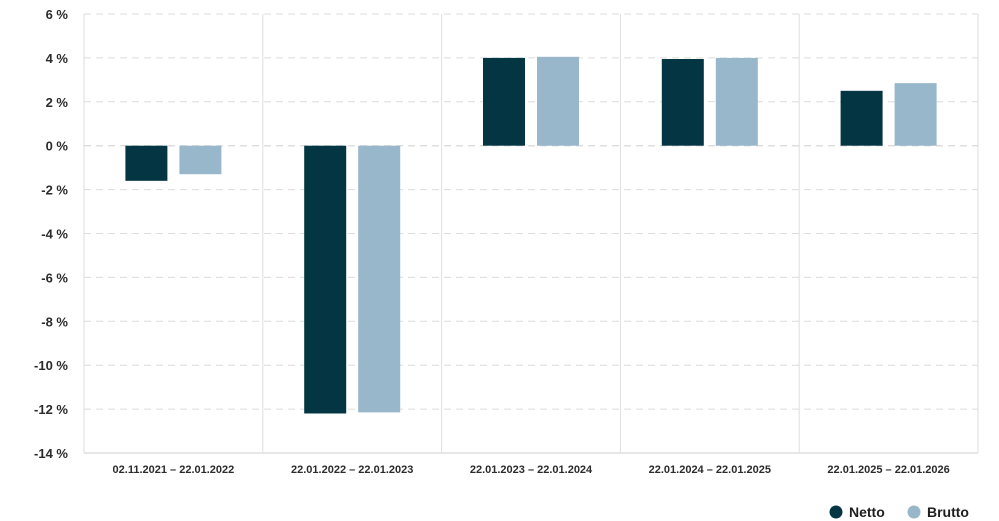 The width and height of the screenshot is (999, 521). Describe the element at coordinates (836, 512) in the screenshot. I see `legend-marker-netto` at that location.